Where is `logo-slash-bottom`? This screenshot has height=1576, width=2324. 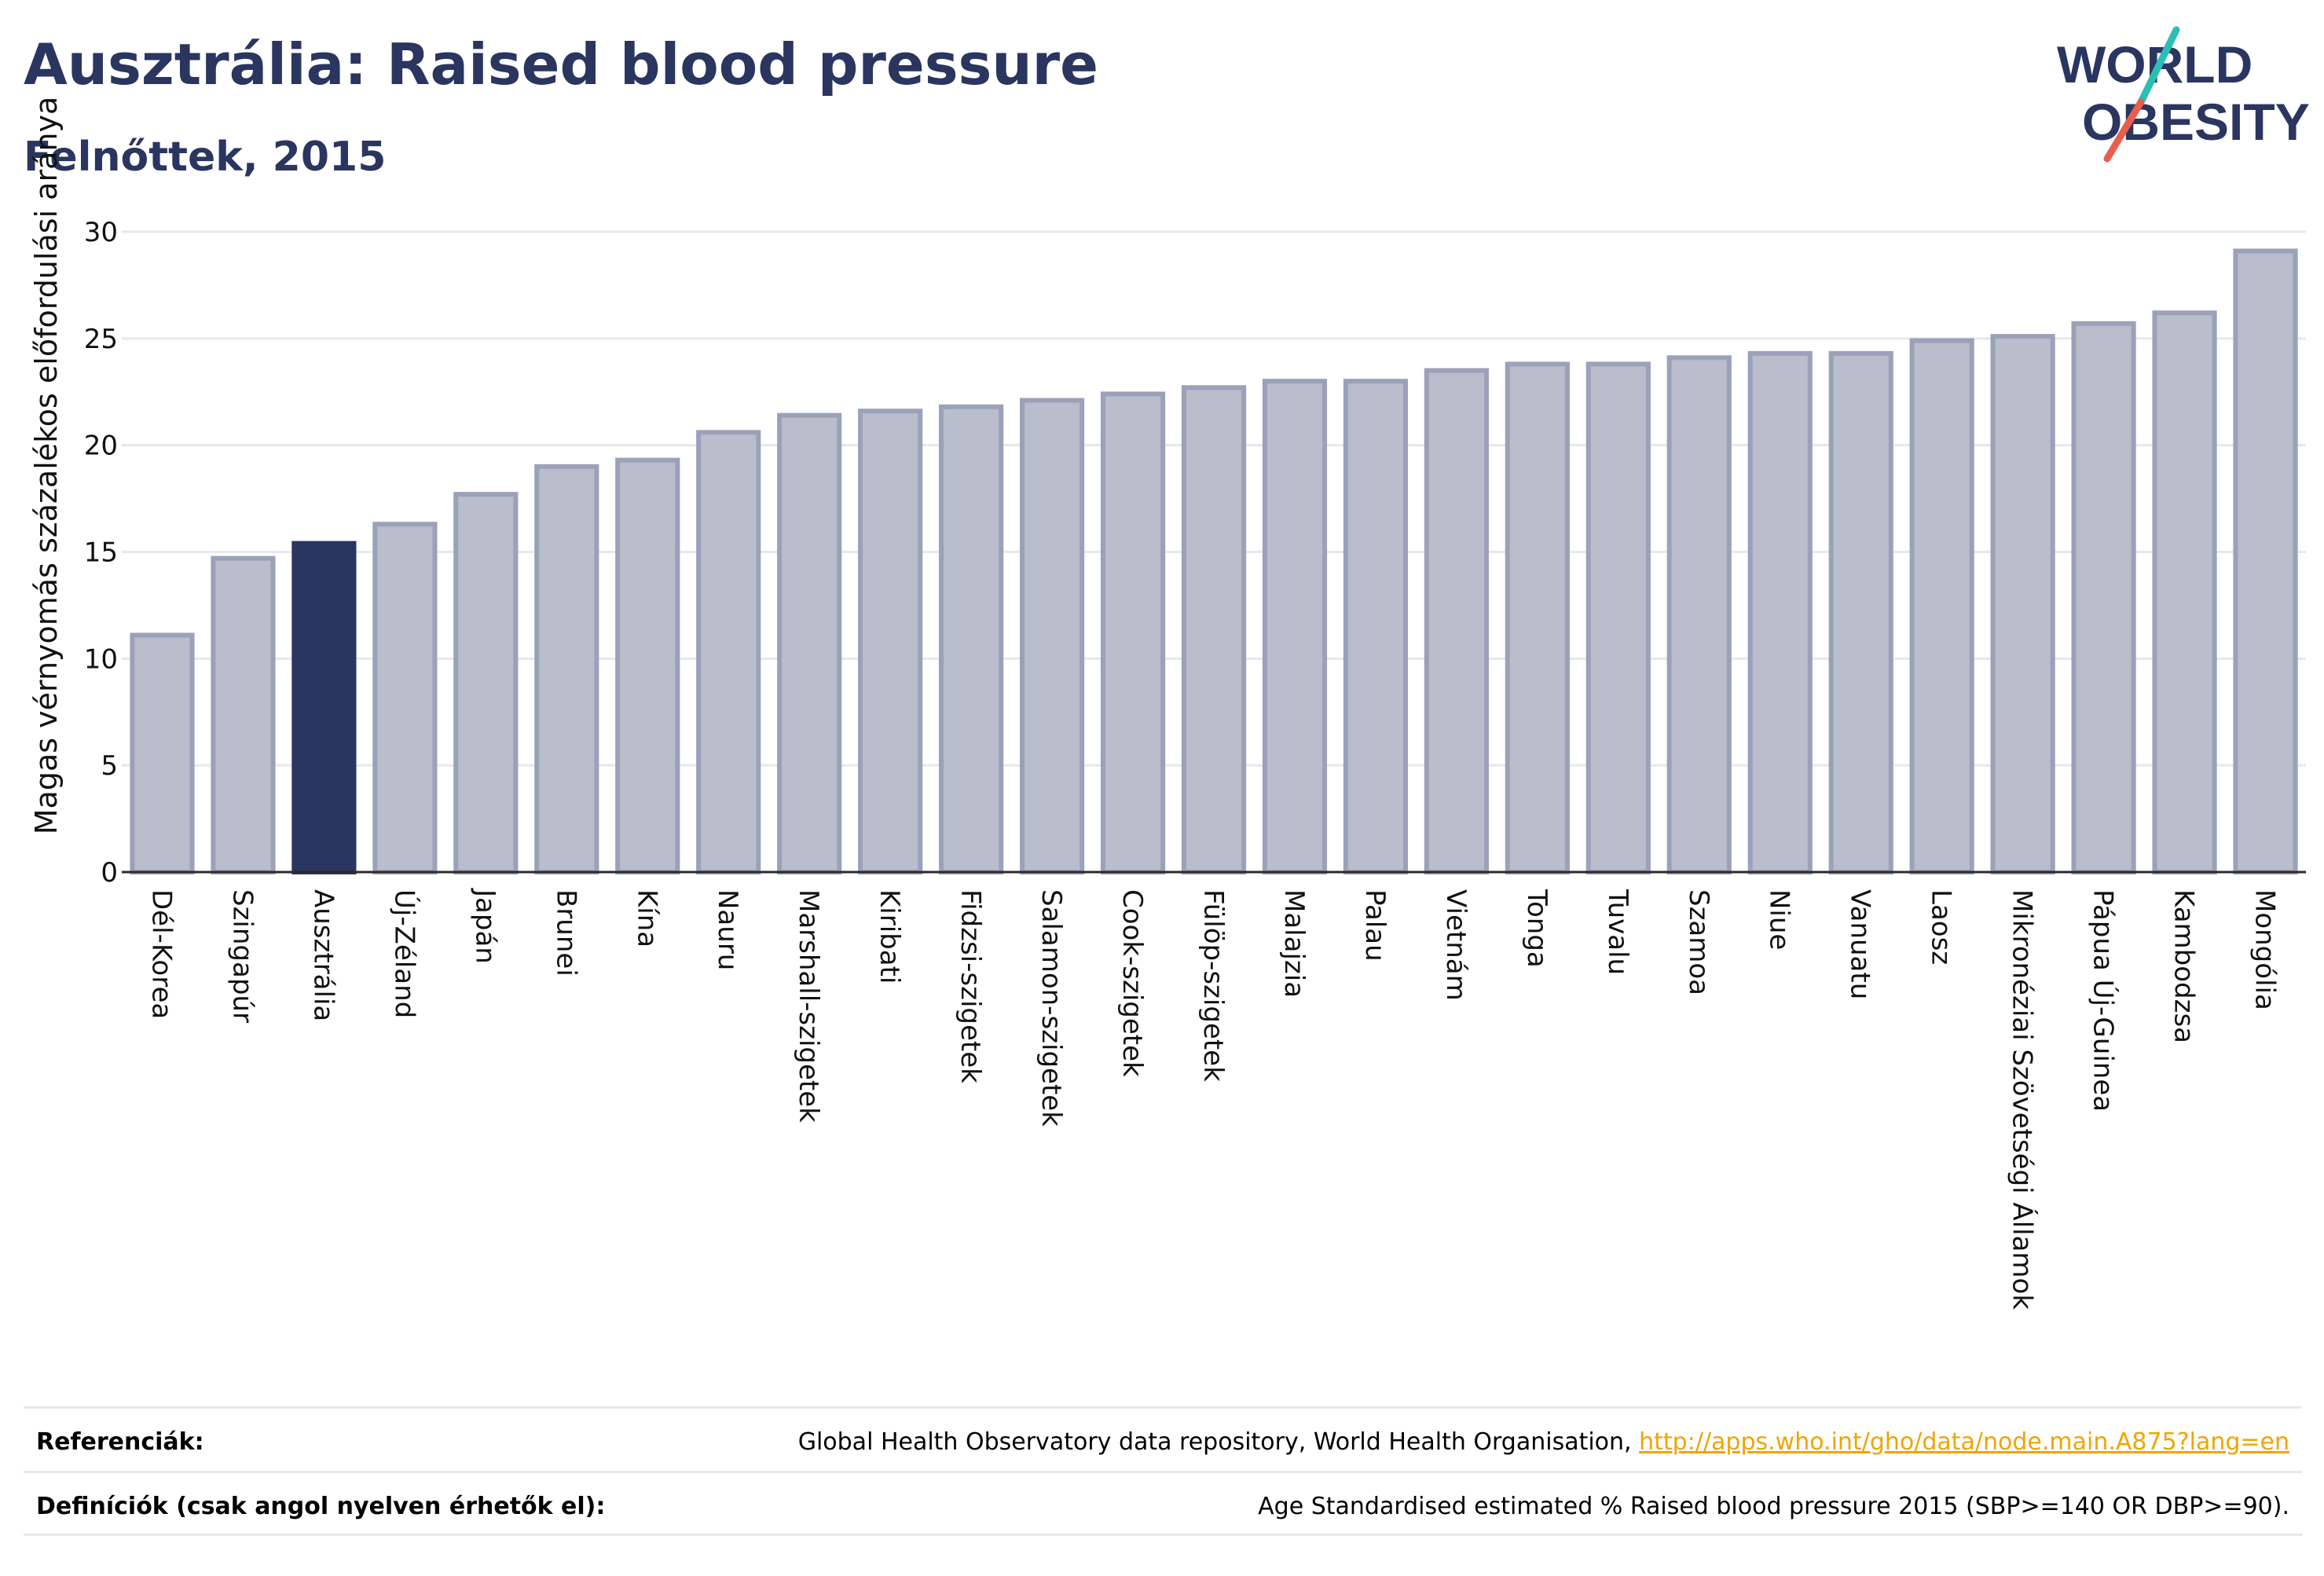
logo-slash-bottom is located at coordinates (2124, 130).